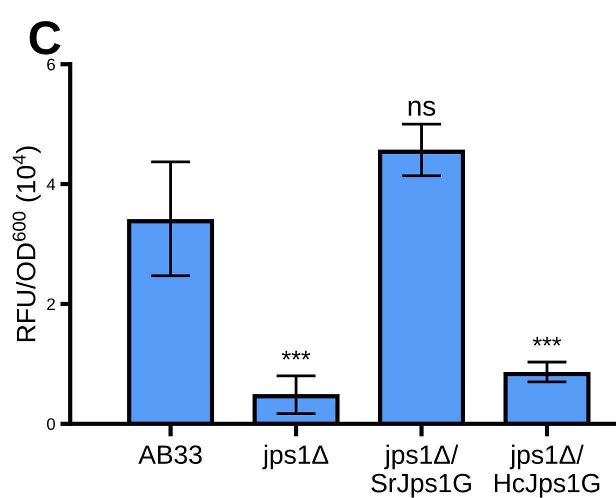 Image resolution: width=616 pixels, height=498 pixels. Describe the element at coordinates (547, 471) in the screenshot. I see `x-tick-label: jps1Δ/ HcJps1G` at that location.